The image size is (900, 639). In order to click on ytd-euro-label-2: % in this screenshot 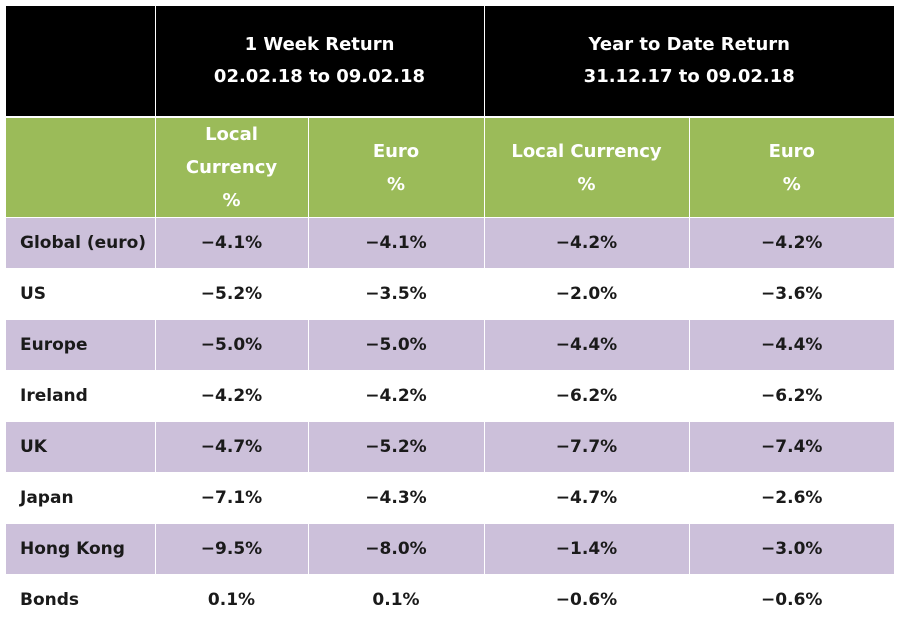, I will do `click(791, 184)`.